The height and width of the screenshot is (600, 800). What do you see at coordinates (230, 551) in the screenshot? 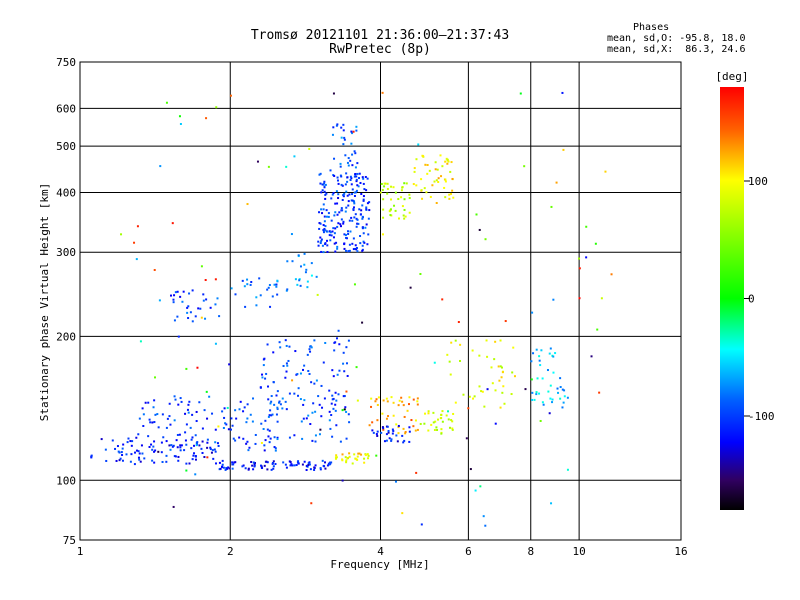
I see `x-tick-label: 2` at bounding box center [230, 551].